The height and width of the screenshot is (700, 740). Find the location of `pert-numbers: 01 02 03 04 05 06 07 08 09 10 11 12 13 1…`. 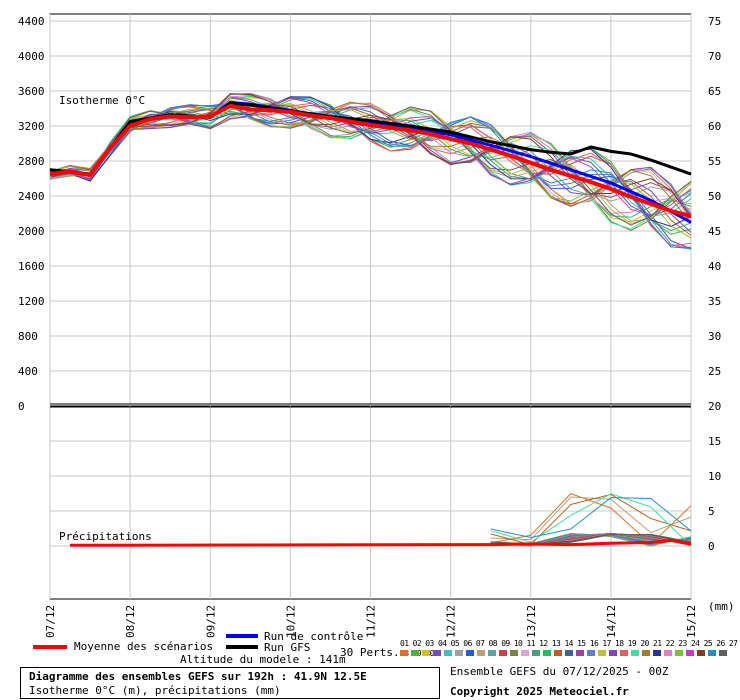

pert-numbers: 01 02 03 04 05 06 07 08 09 10 11 12 13 1… is located at coordinates (569, 648).